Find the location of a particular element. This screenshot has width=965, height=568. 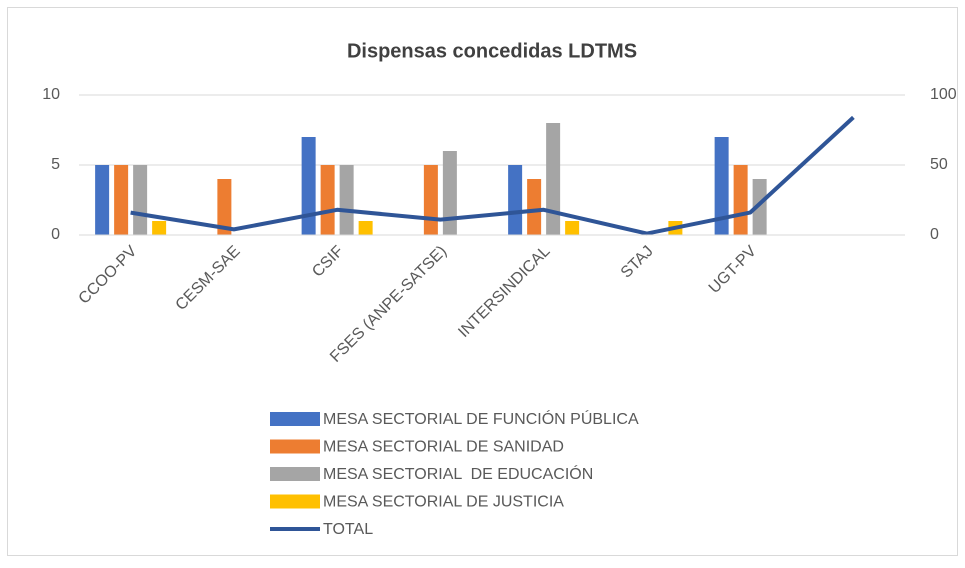

legend-label: TOTAL is located at coordinates (348, 529).